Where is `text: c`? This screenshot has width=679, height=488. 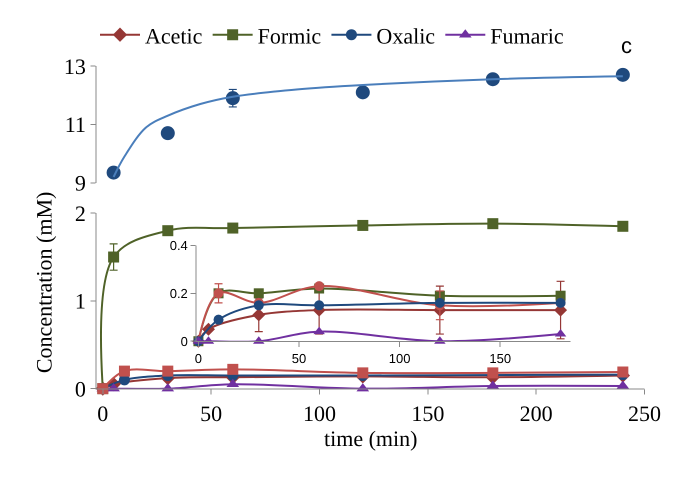
text: c is located at coordinates (626, 45).